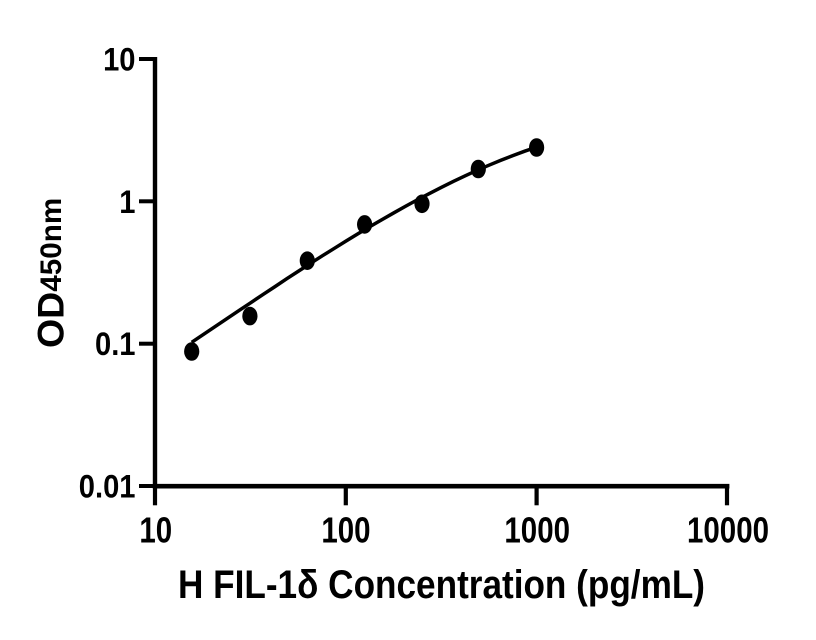  I want to click on svg-text: 1, so click(127, 202).